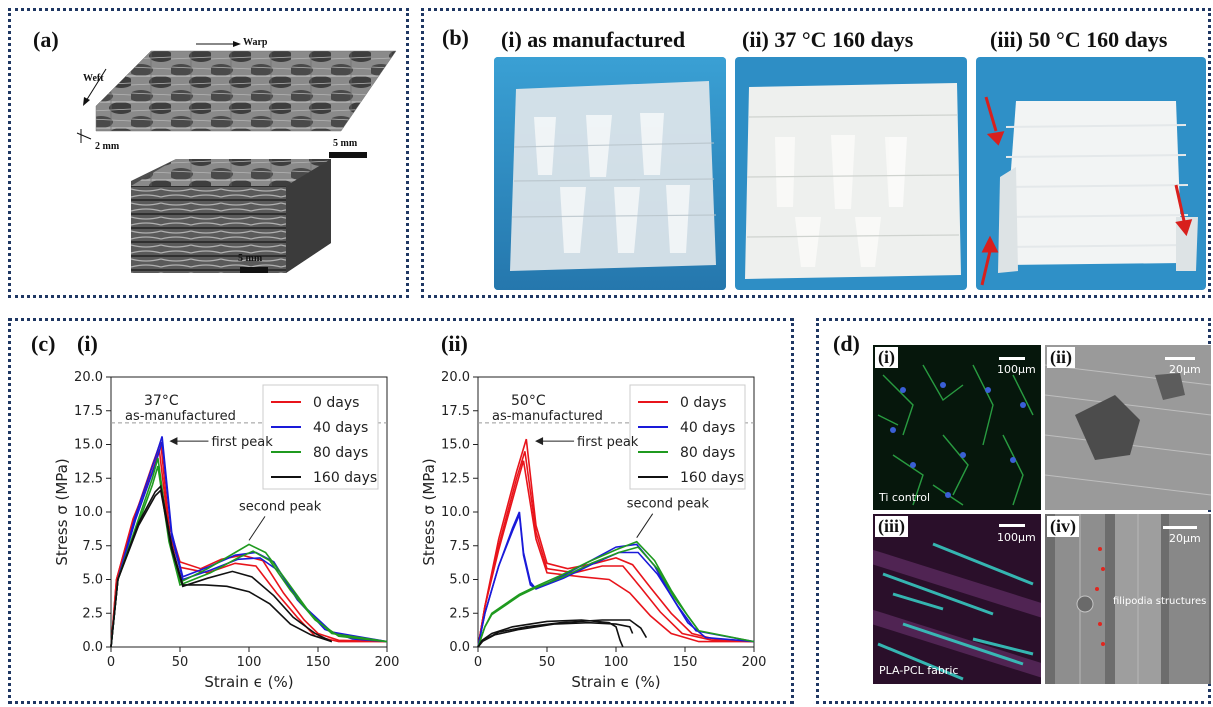 This screenshot has width=1213, height=707. What do you see at coordinates (454, 343) in the screenshot?
I see `subpanel-c-ii-label: (ii)` at bounding box center [454, 343].